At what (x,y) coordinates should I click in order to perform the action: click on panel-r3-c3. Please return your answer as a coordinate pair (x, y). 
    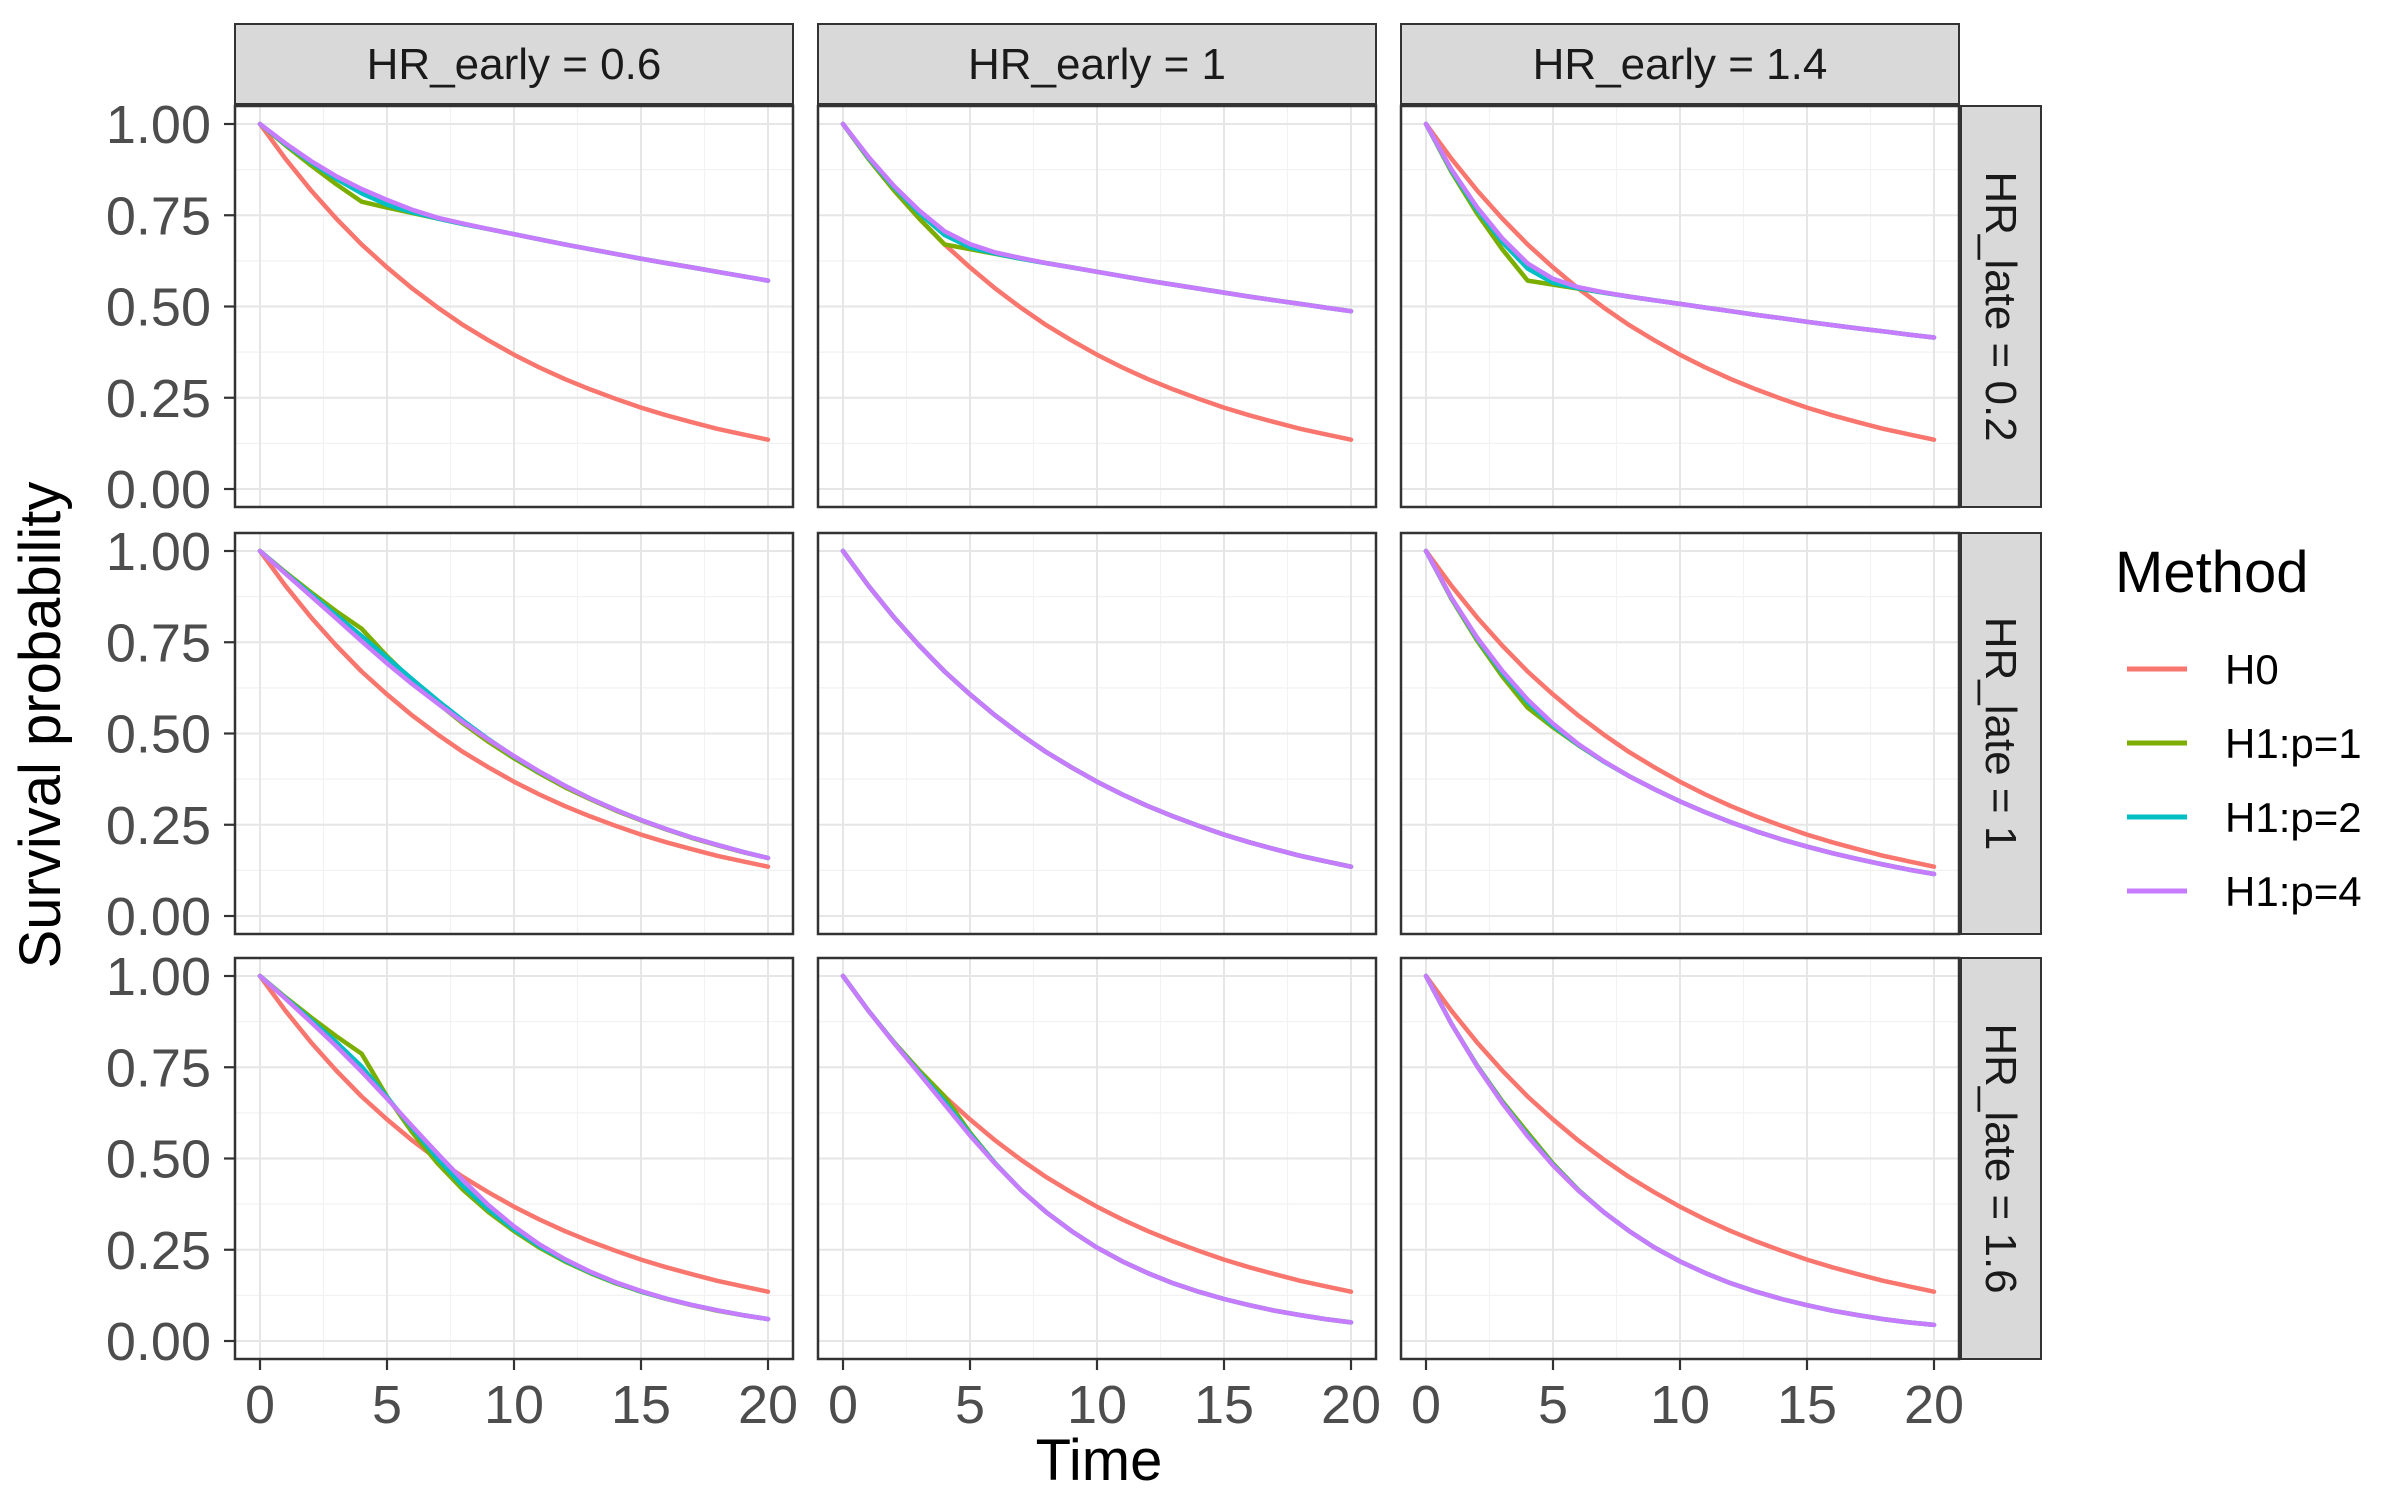
    Looking at the image, I should click on (1680, 1158).